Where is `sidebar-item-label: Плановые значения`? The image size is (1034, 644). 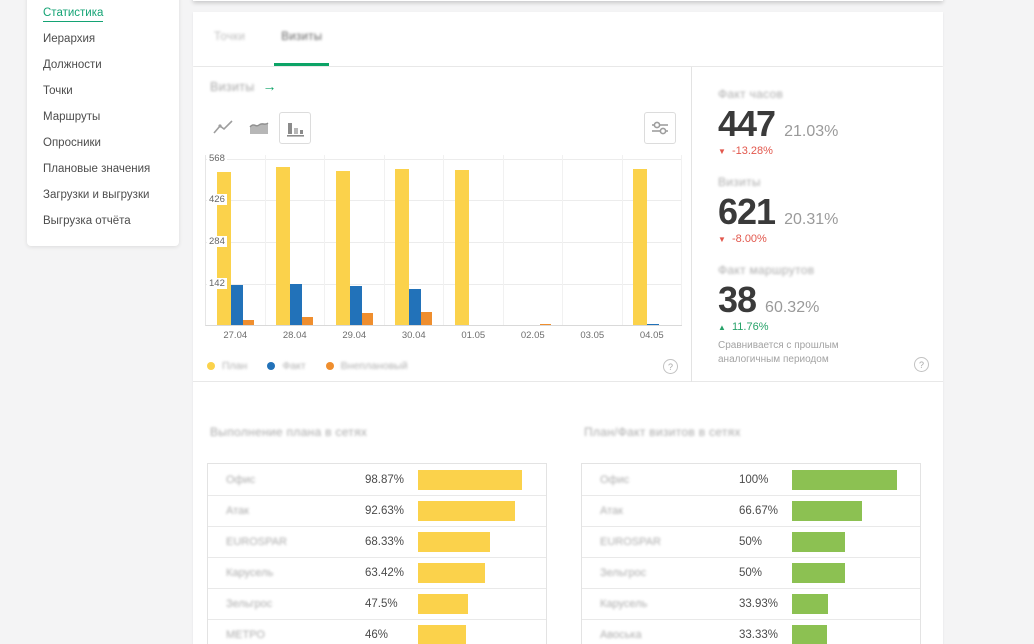 sidebar-item-label: Плановые значения is located at coordinates (97, 169).